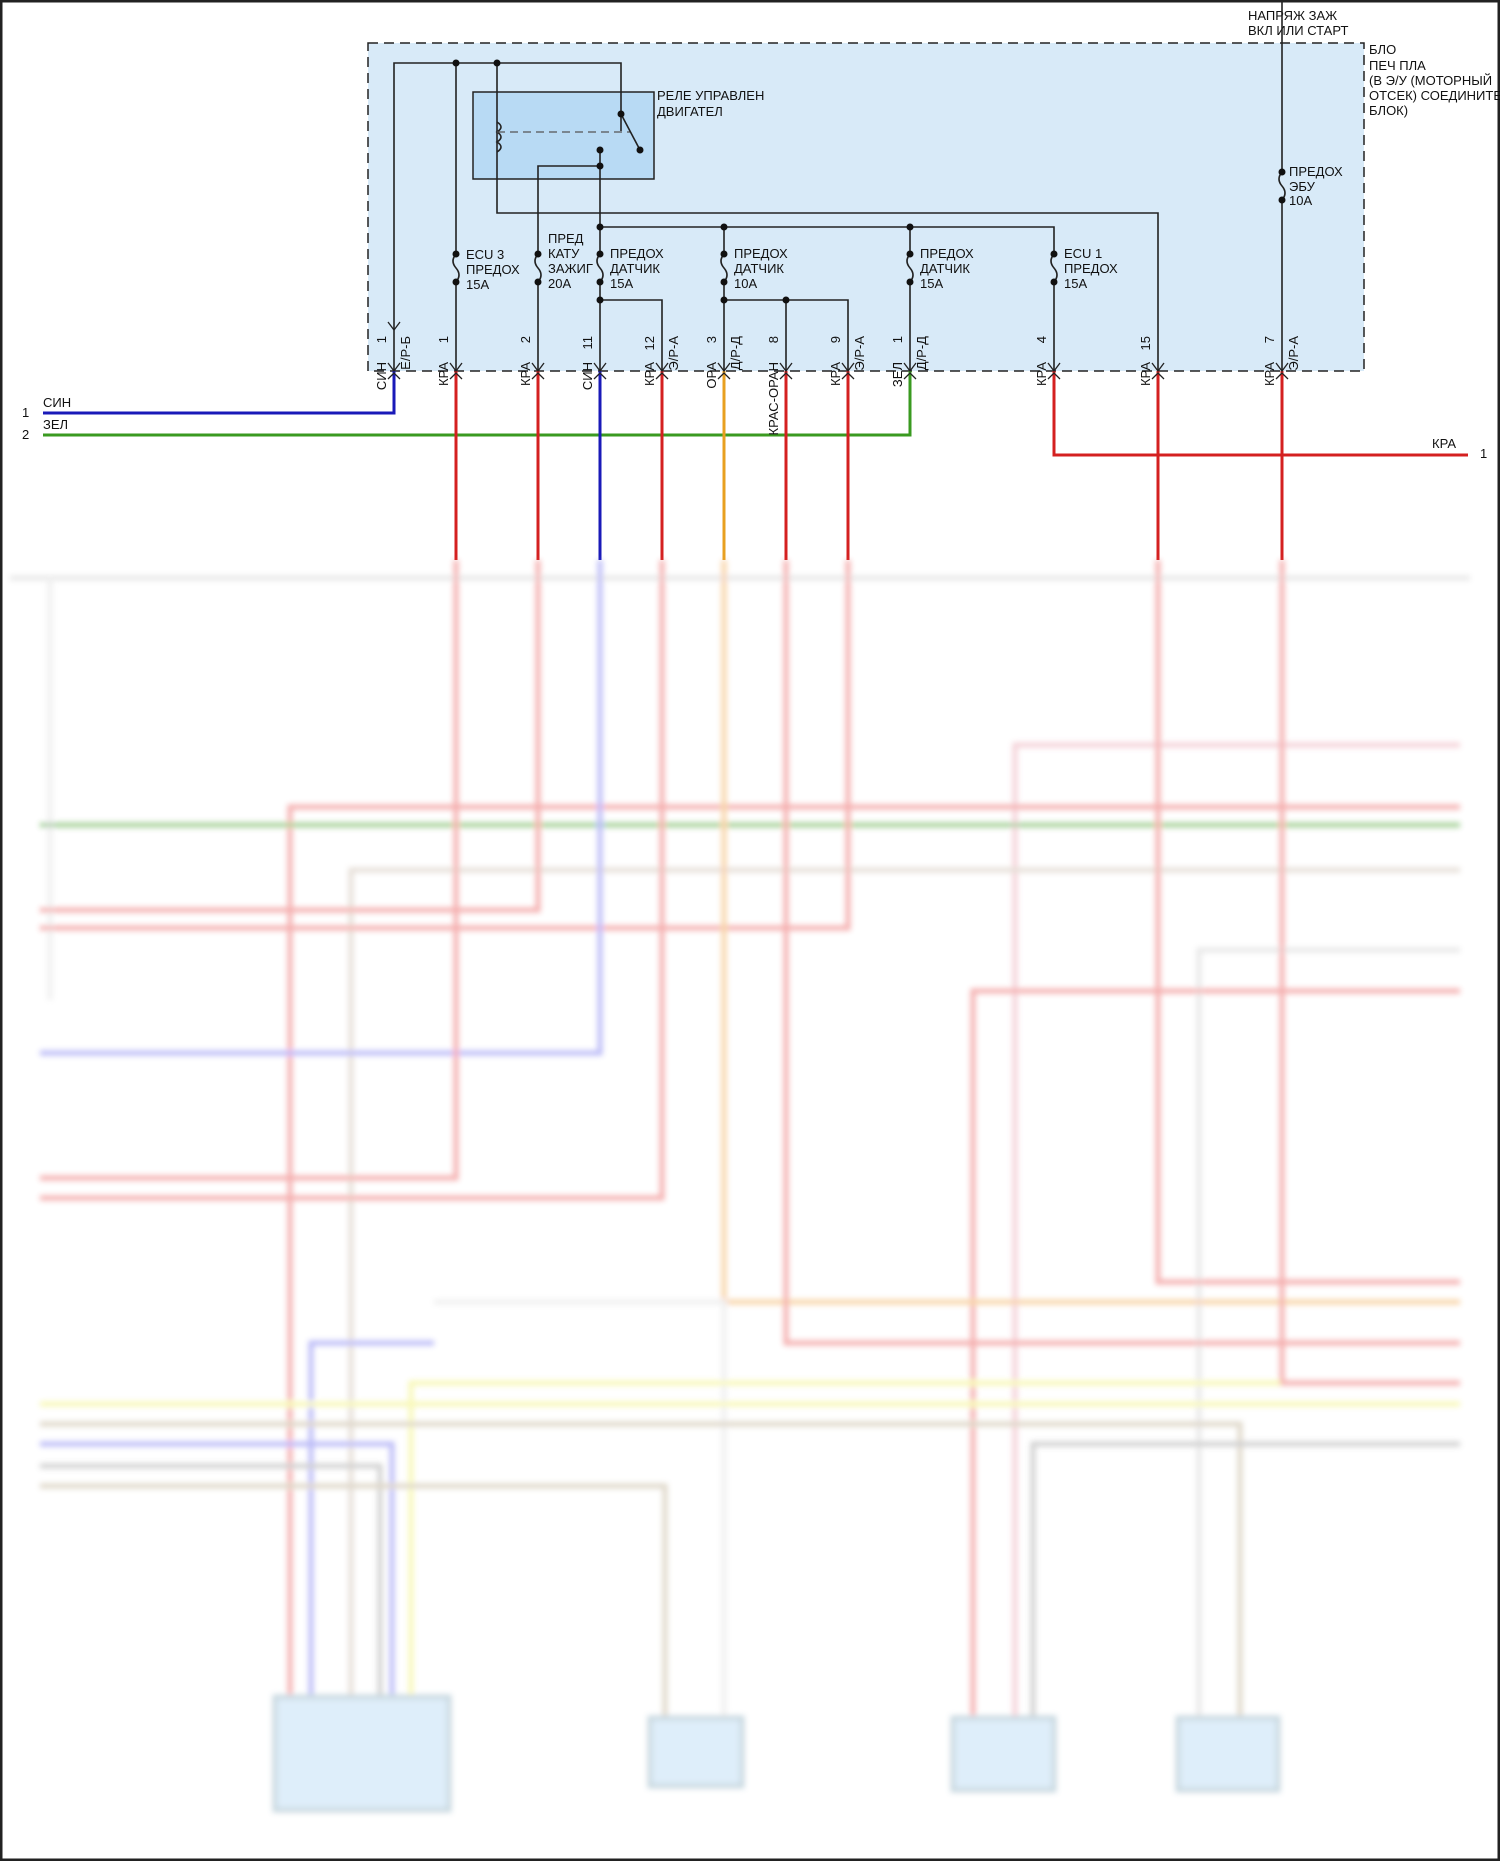 Image resolution: width=1500 pixels, height=1861 pixels. I want to click on pin-conn-label: Е/Р-Б, so click(405, 353).